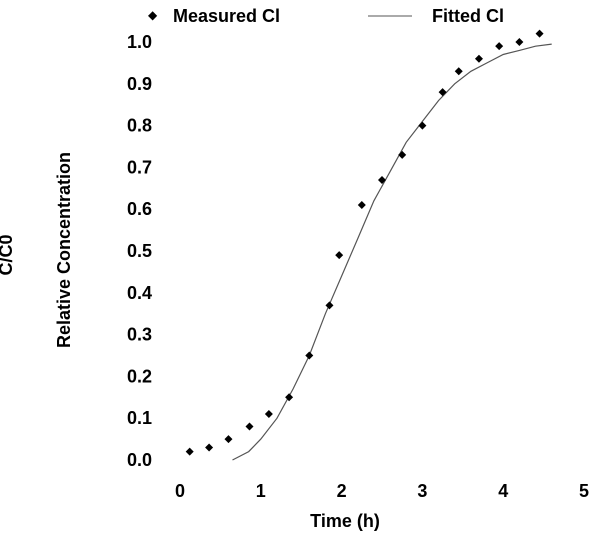 Image resolution: width=590 pixels, height=535 pixels. What do you see at coordinates (139, 209) in the screenshot?
I see `y-tick-label: 0.6` at bounding box center [139, 209].